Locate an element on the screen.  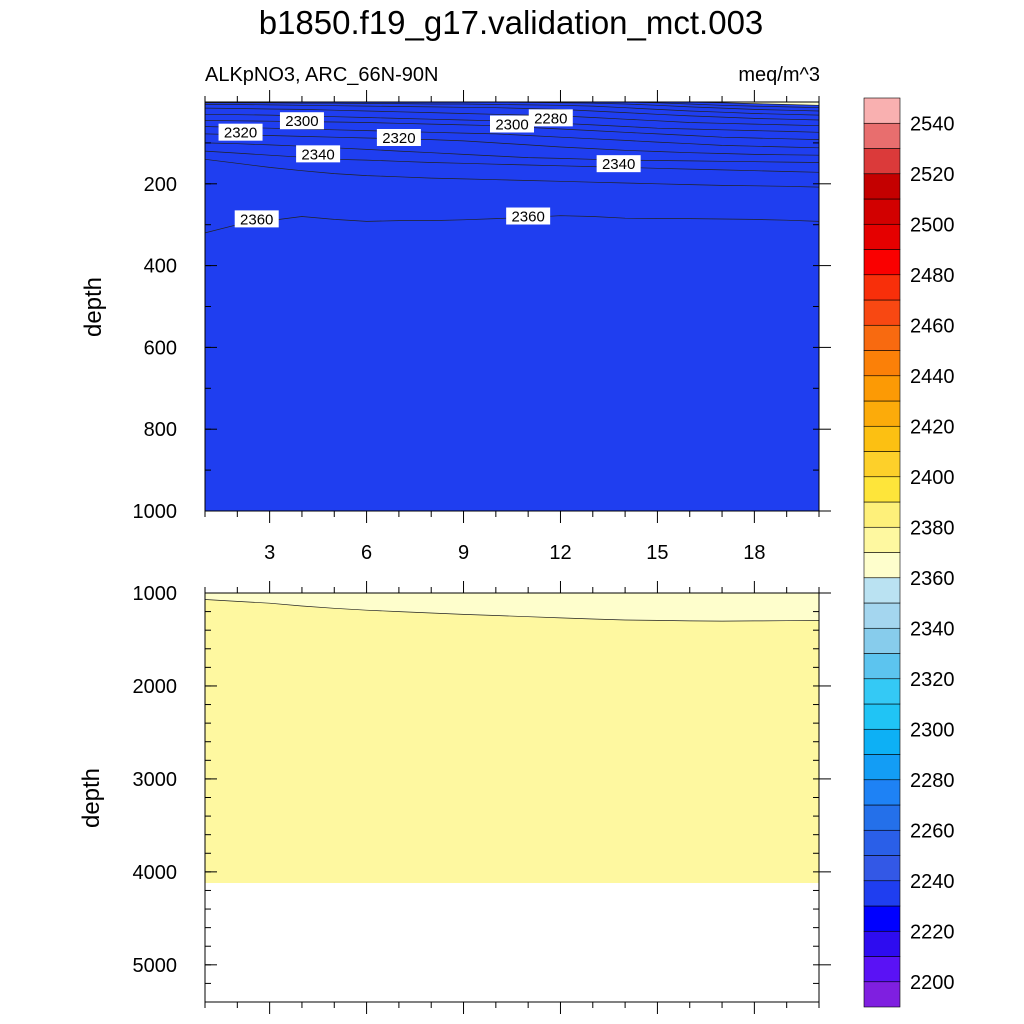
upper-x-tick-label: 18 is located at coordinates (754, 553).